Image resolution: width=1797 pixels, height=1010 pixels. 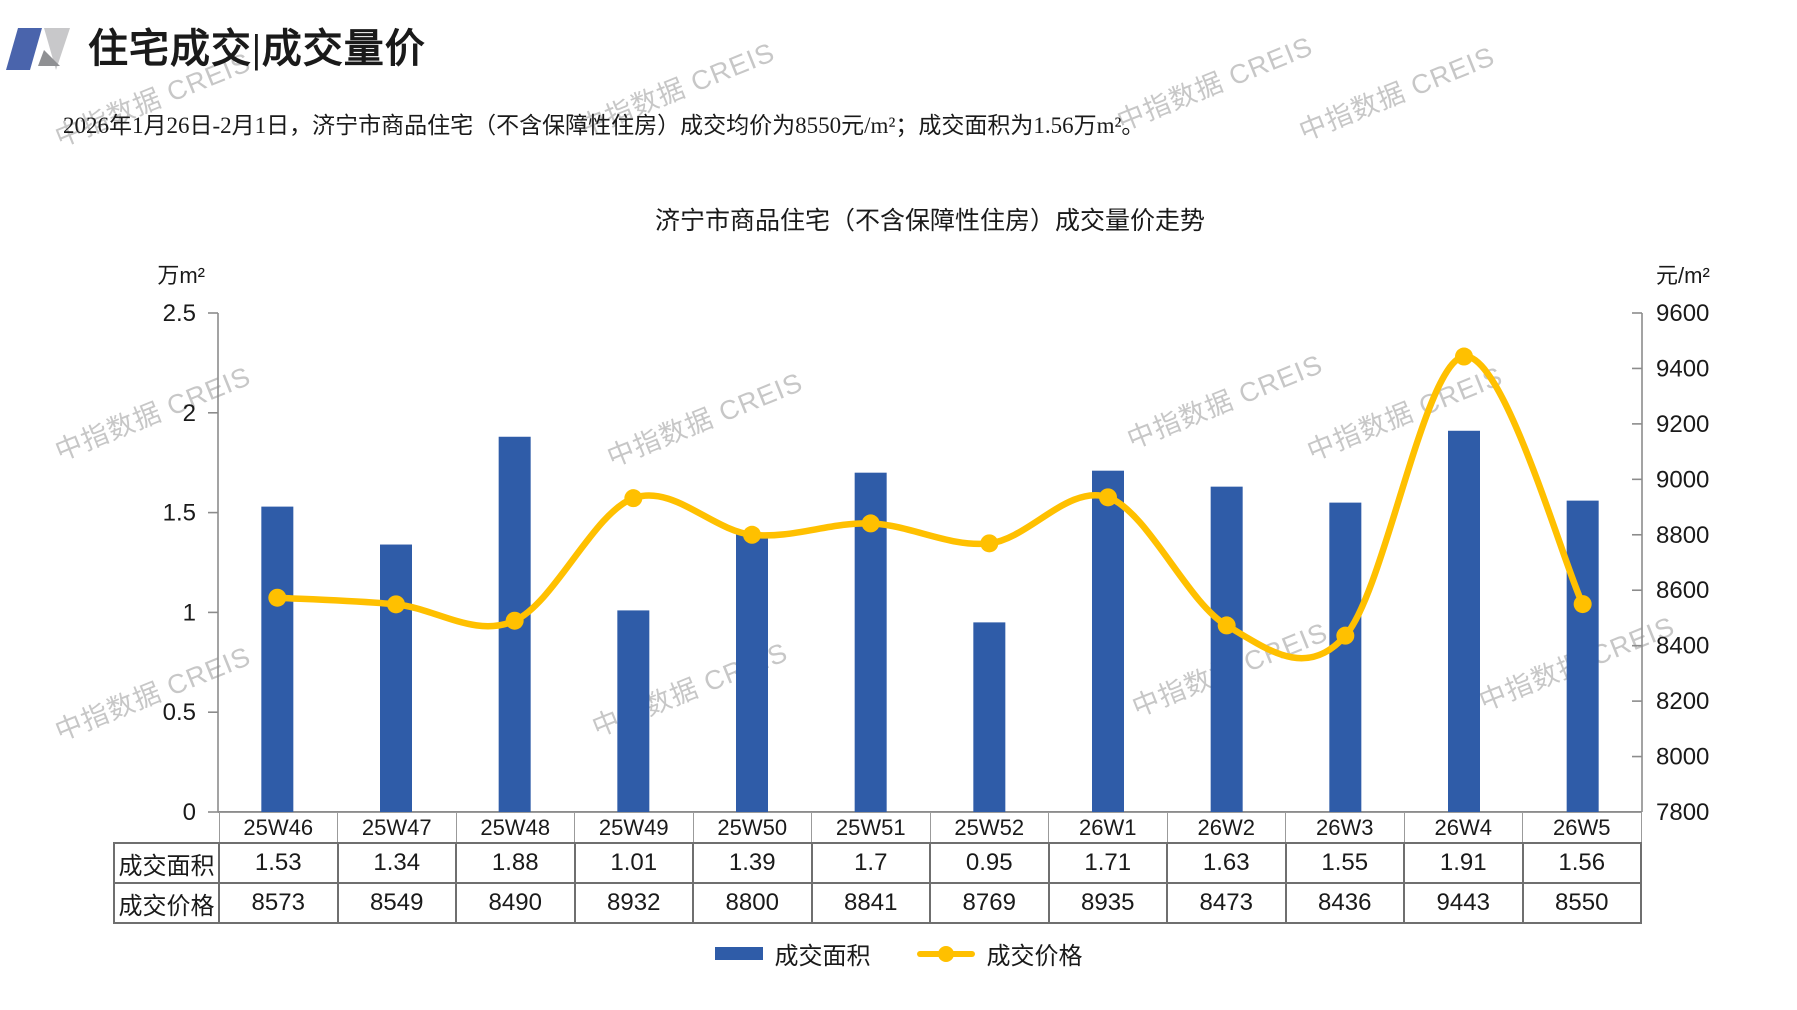 I want to click on bar-swatch-icon, so click(x=738, y=953).